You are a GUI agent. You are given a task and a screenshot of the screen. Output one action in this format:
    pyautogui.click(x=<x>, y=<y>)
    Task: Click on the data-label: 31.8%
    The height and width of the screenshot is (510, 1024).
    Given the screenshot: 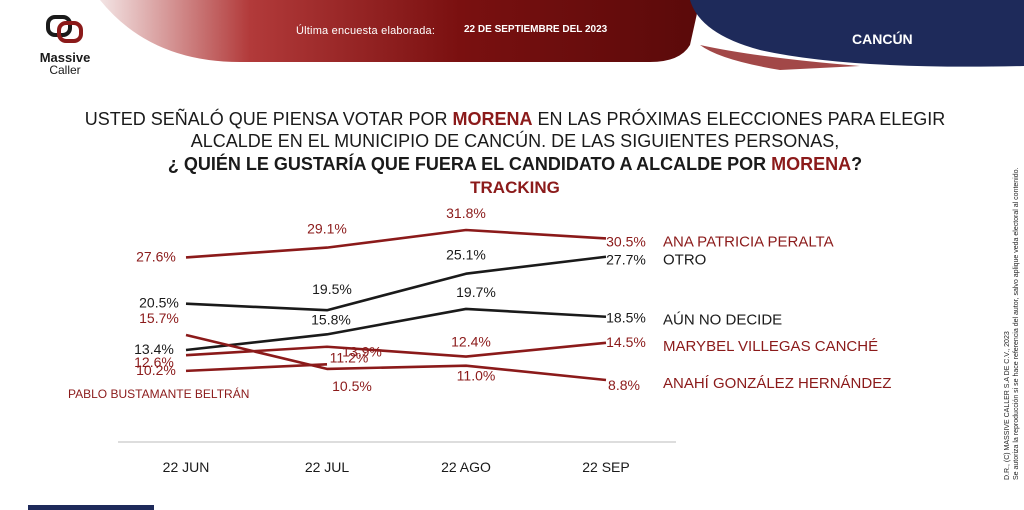 What is the action you would take?
    pyautogui.click(x=466, y=213)
    